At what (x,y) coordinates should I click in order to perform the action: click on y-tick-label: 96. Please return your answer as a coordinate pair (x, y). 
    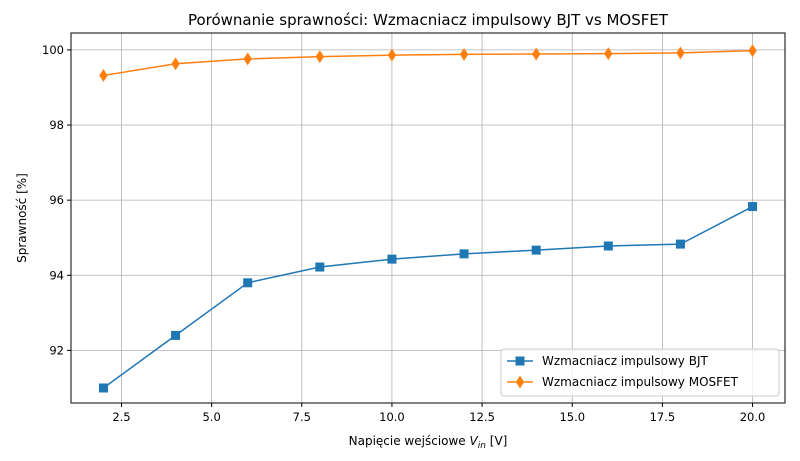
    Looking at the image, I should click on (56, 200).